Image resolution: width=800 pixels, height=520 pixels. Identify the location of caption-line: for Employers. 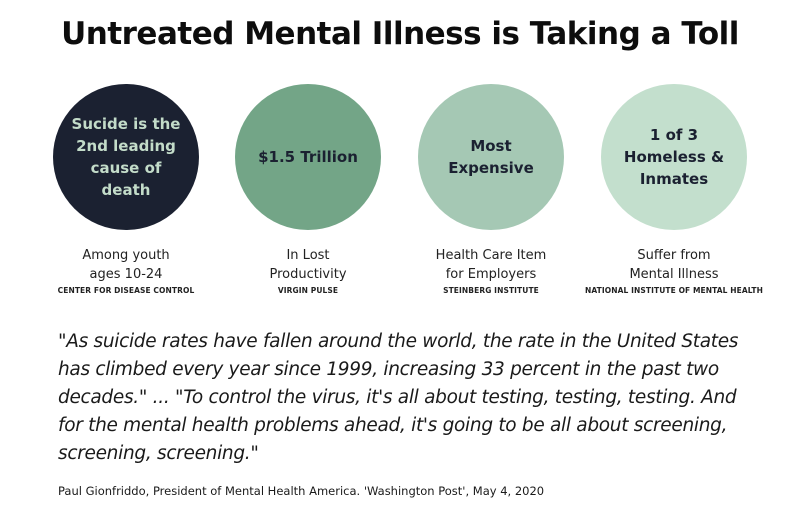
(491, 274).